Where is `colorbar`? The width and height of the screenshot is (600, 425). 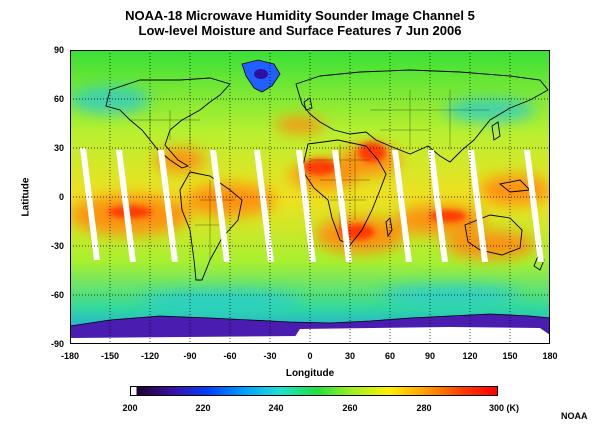
colorbar is located at coordinates (314, 391).